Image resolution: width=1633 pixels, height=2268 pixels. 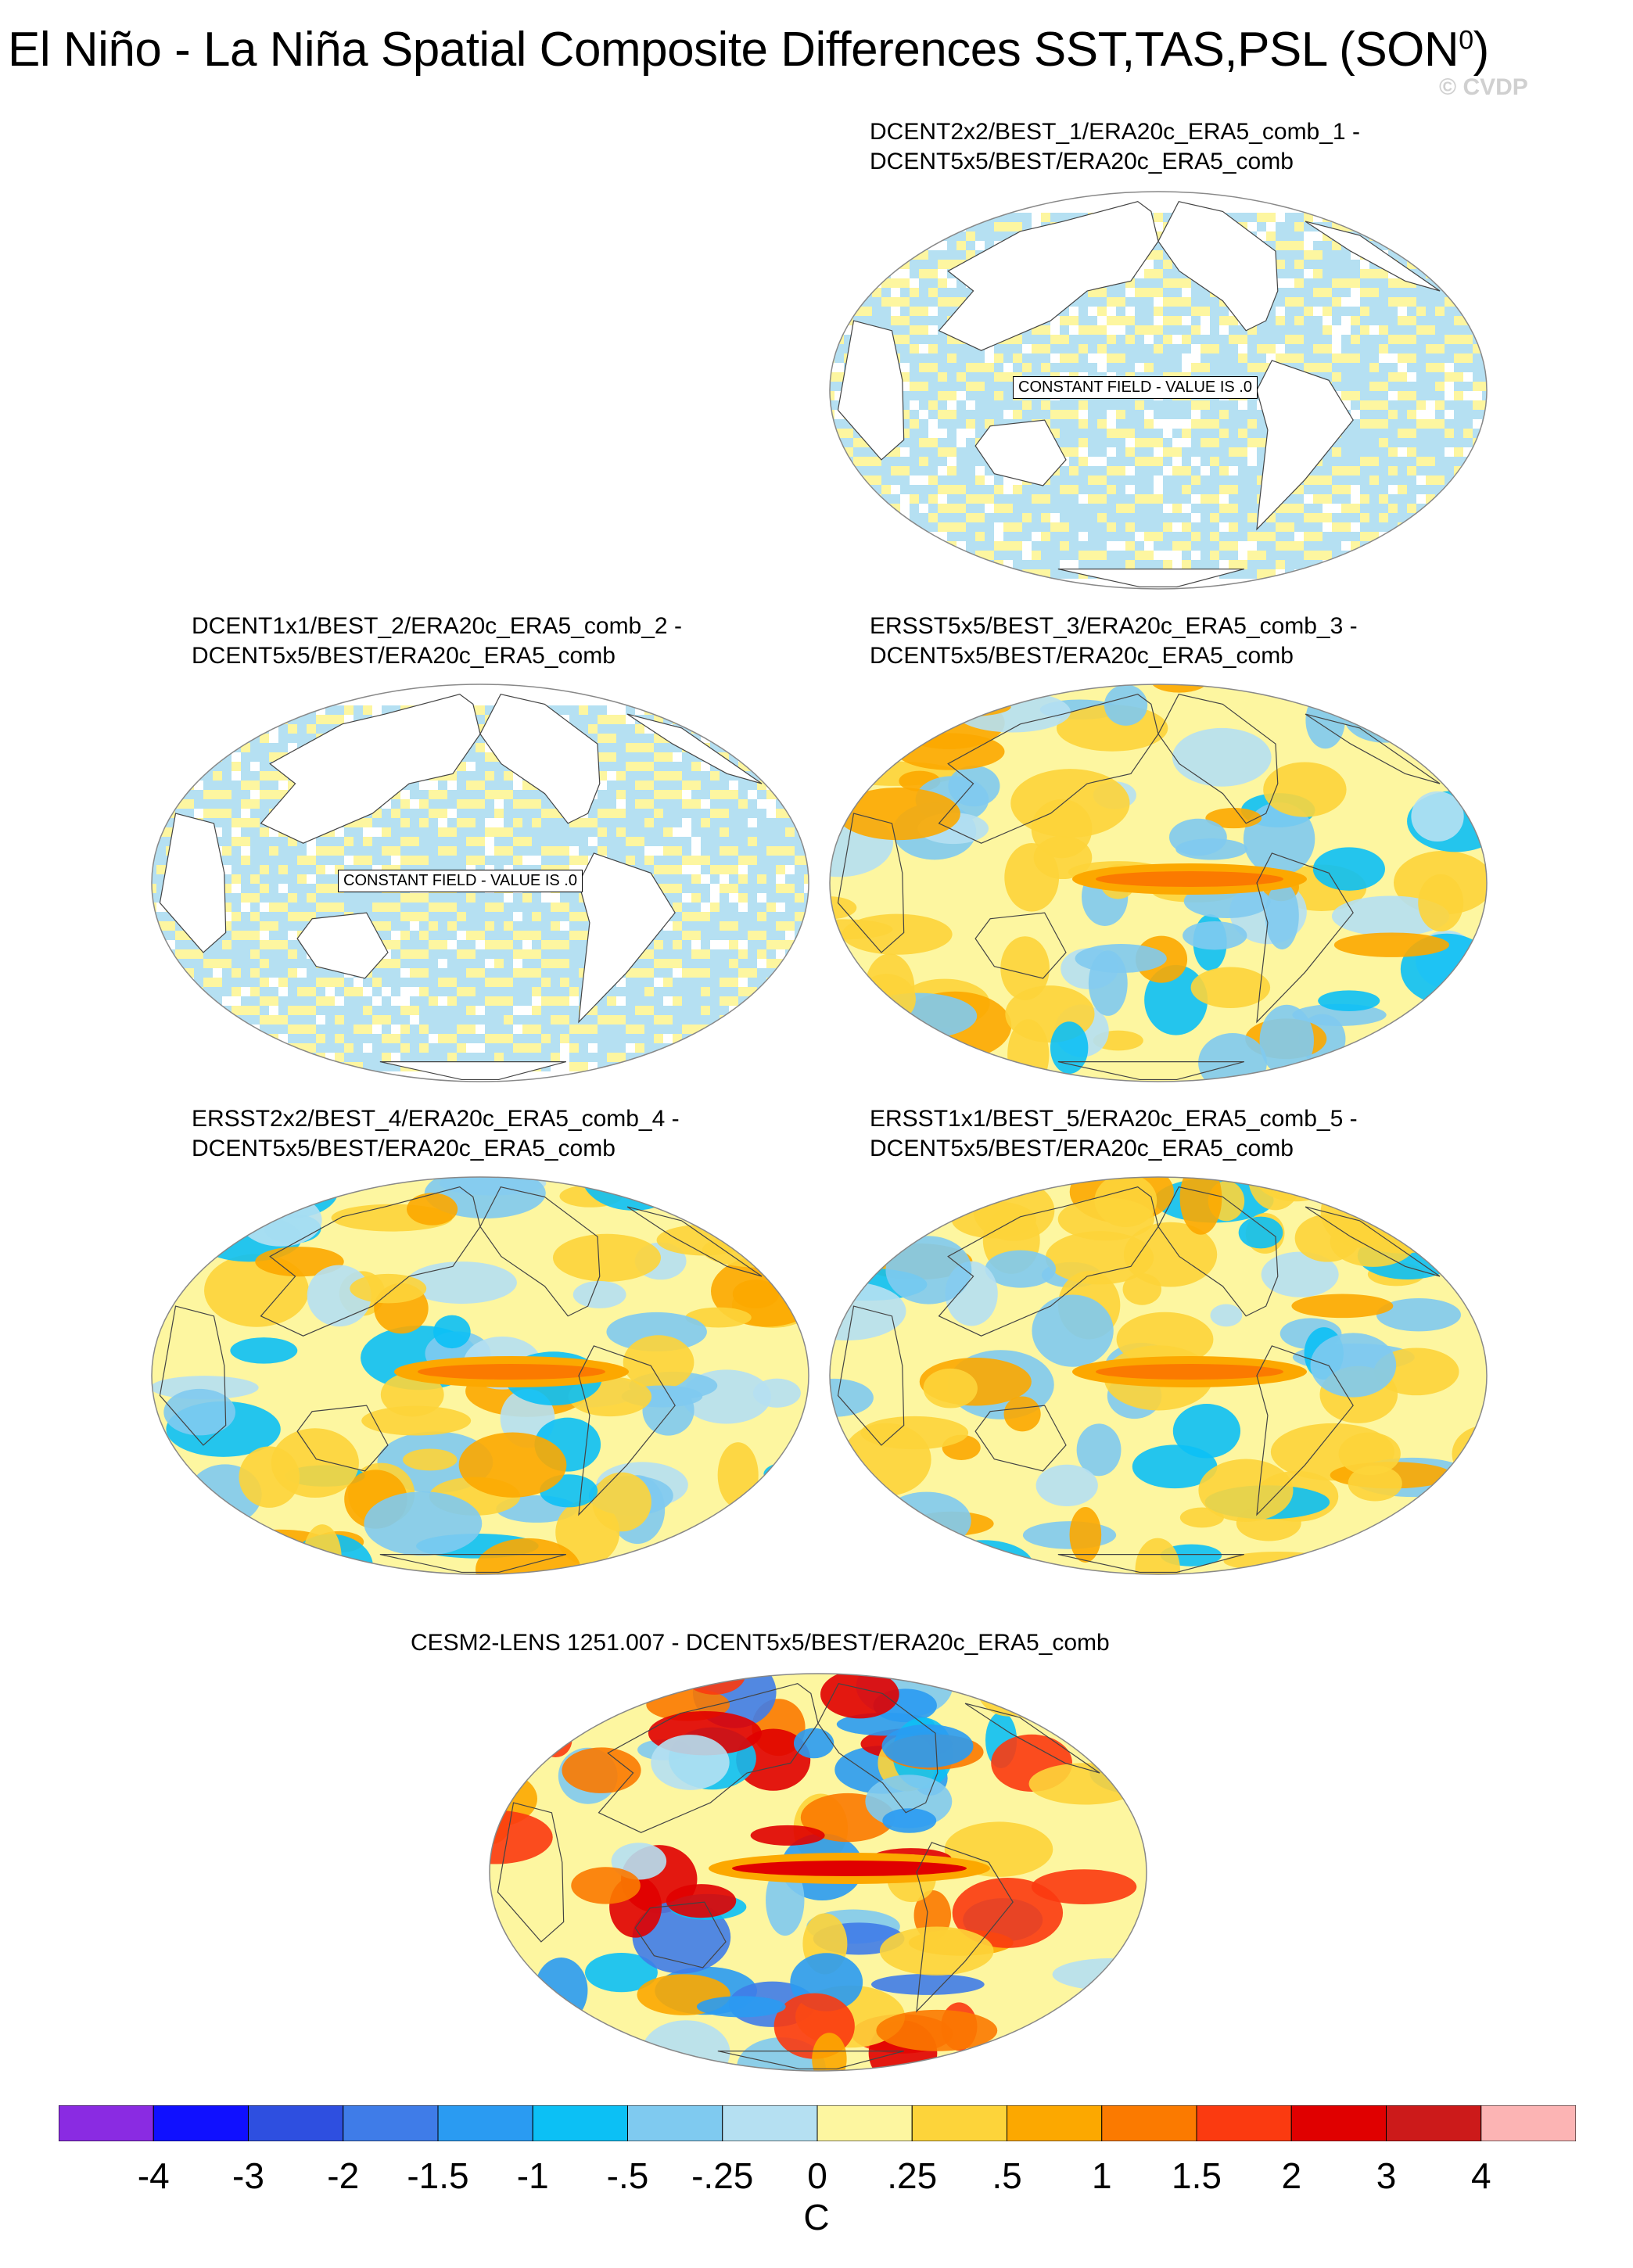 What do you see at coordinates (1286, 1040) in the screenshot?
I see `anomaly-patch` at bounding box center [1286, 1040].